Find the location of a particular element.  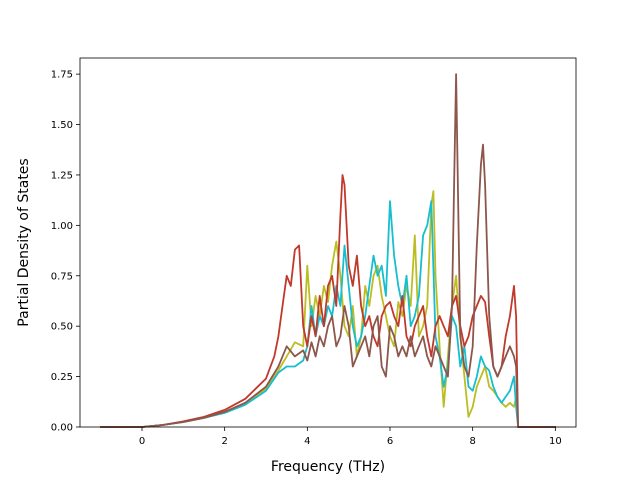

y-tick-label: 0.00 is located at coordinates (62, 428).